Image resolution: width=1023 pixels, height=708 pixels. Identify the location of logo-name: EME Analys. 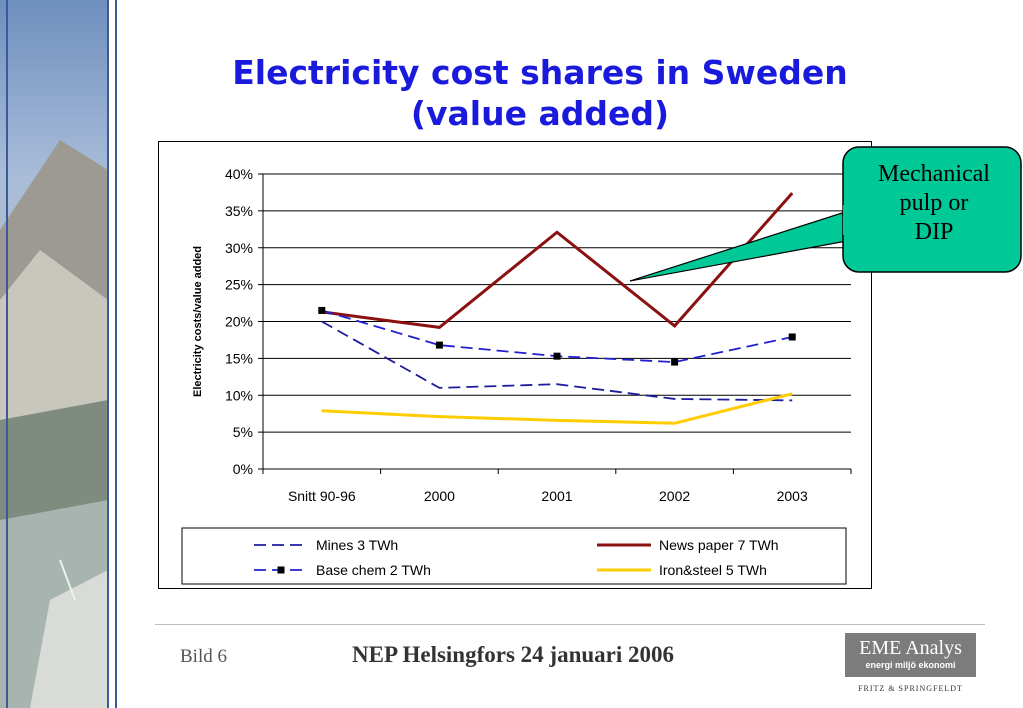
(910, 648).